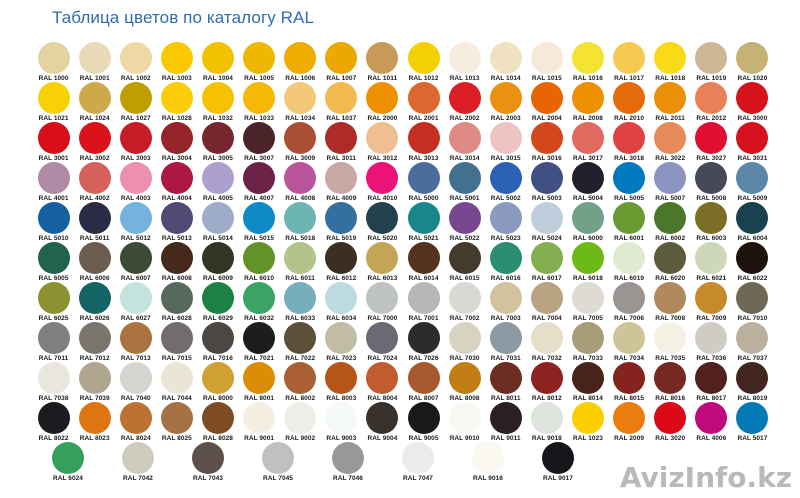  I want to click on color-swatch-ral-6027: RAL 6027, so click(135, 302).